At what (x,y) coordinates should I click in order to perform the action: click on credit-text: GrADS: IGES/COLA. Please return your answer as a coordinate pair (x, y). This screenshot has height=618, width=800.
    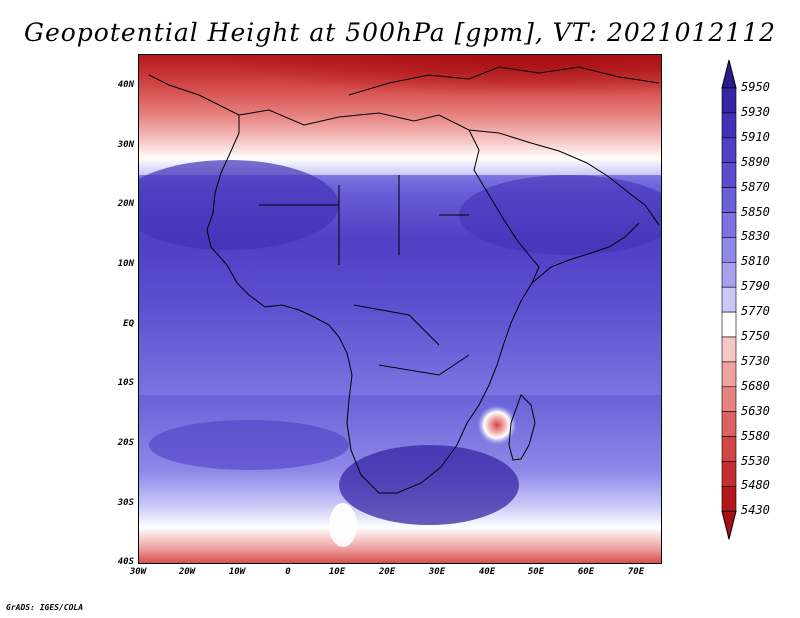
    Looking at the image, I should click on (45, 607).